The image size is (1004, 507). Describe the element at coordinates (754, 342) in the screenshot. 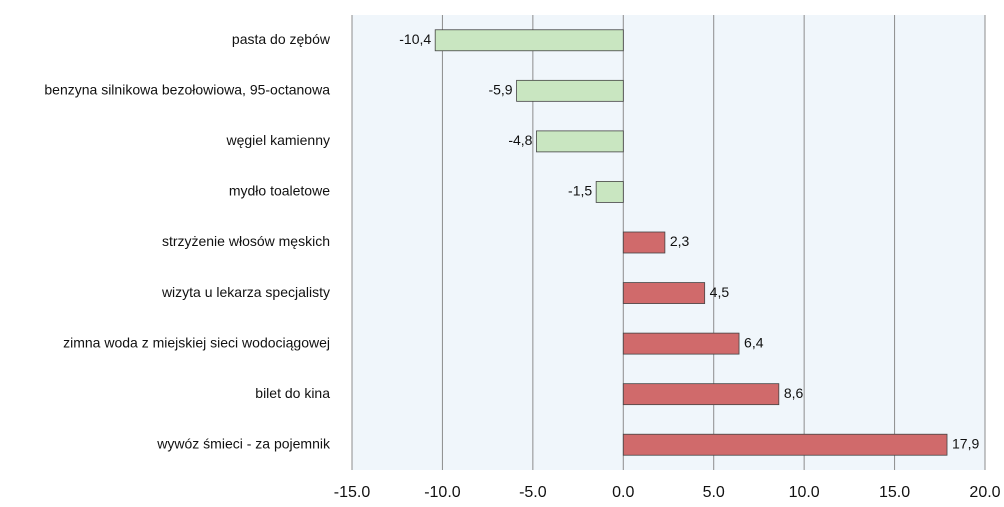

I see `value-label: 6,4` at that location.